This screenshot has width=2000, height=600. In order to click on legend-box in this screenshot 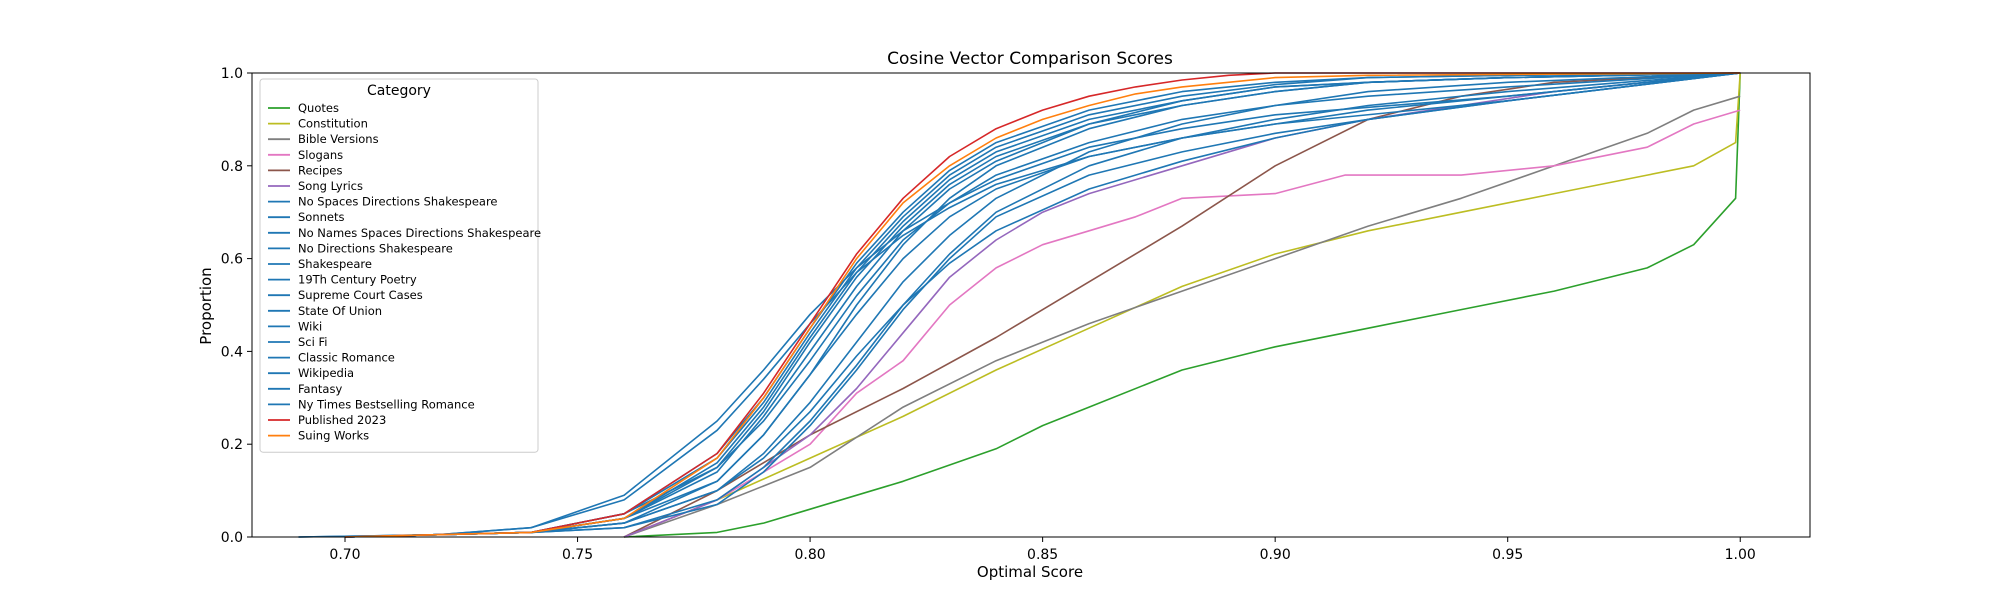, I will do `click(399, 265)`.